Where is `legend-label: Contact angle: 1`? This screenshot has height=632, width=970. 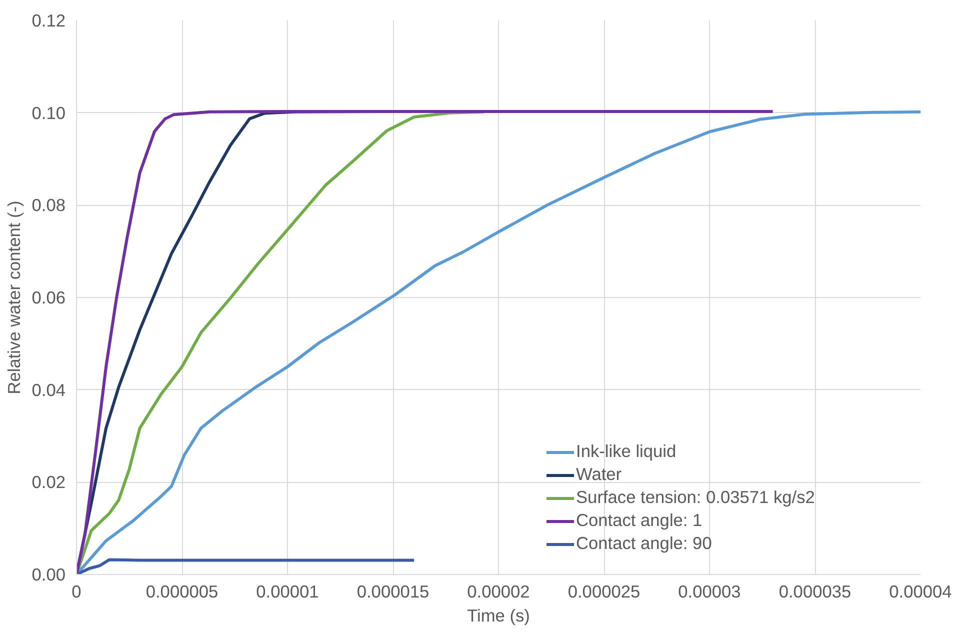
legend-label: Contact angle: 1 is located at coordinates (639, 520).